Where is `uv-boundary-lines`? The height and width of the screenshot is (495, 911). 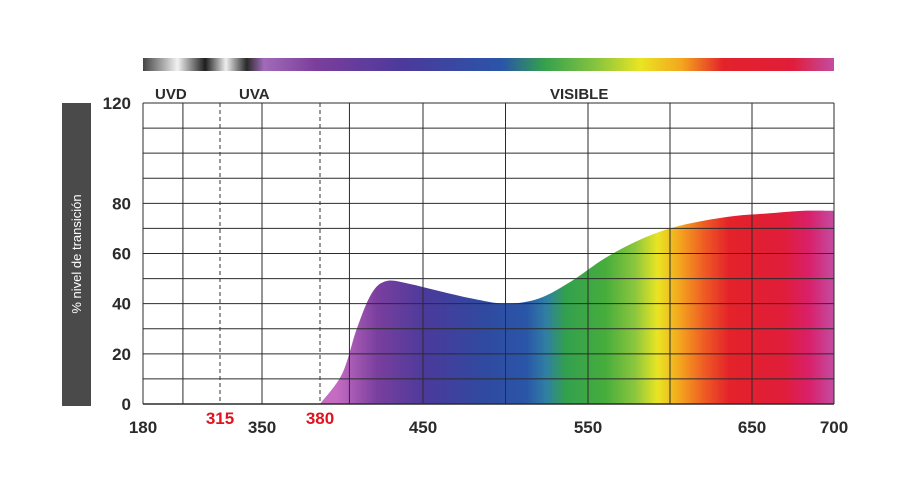
uv-boundary-lines is located at coordinates (270, 253).